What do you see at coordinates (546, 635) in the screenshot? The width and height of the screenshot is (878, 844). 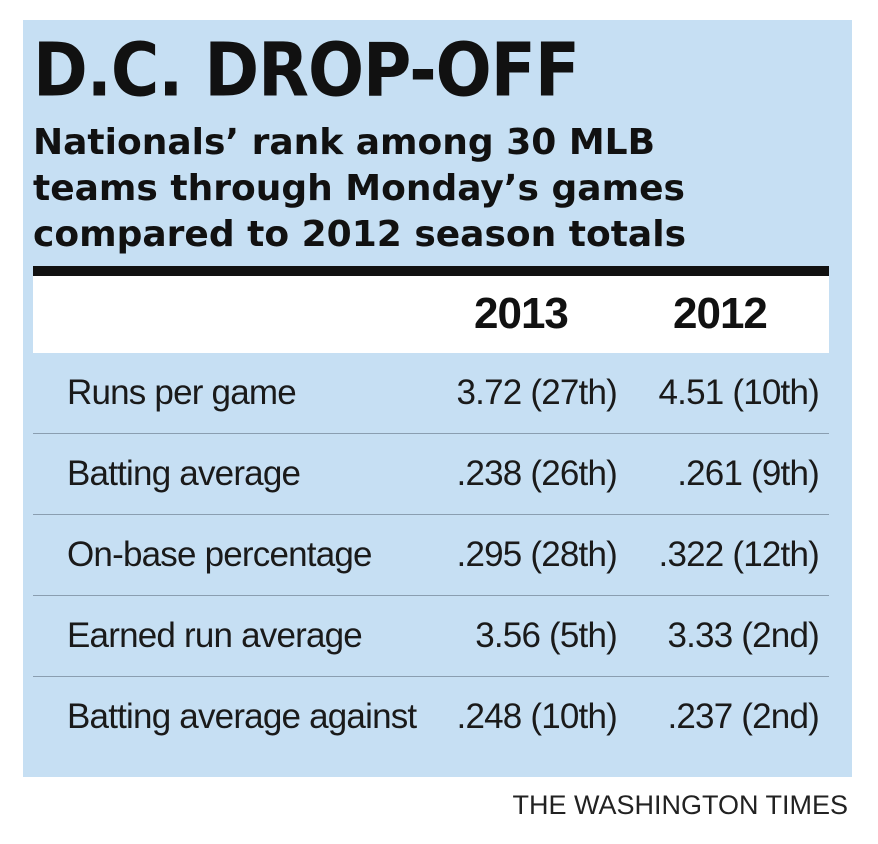 I see `value-2013: 3.56 (5th)` at bounding box center [546, 635].